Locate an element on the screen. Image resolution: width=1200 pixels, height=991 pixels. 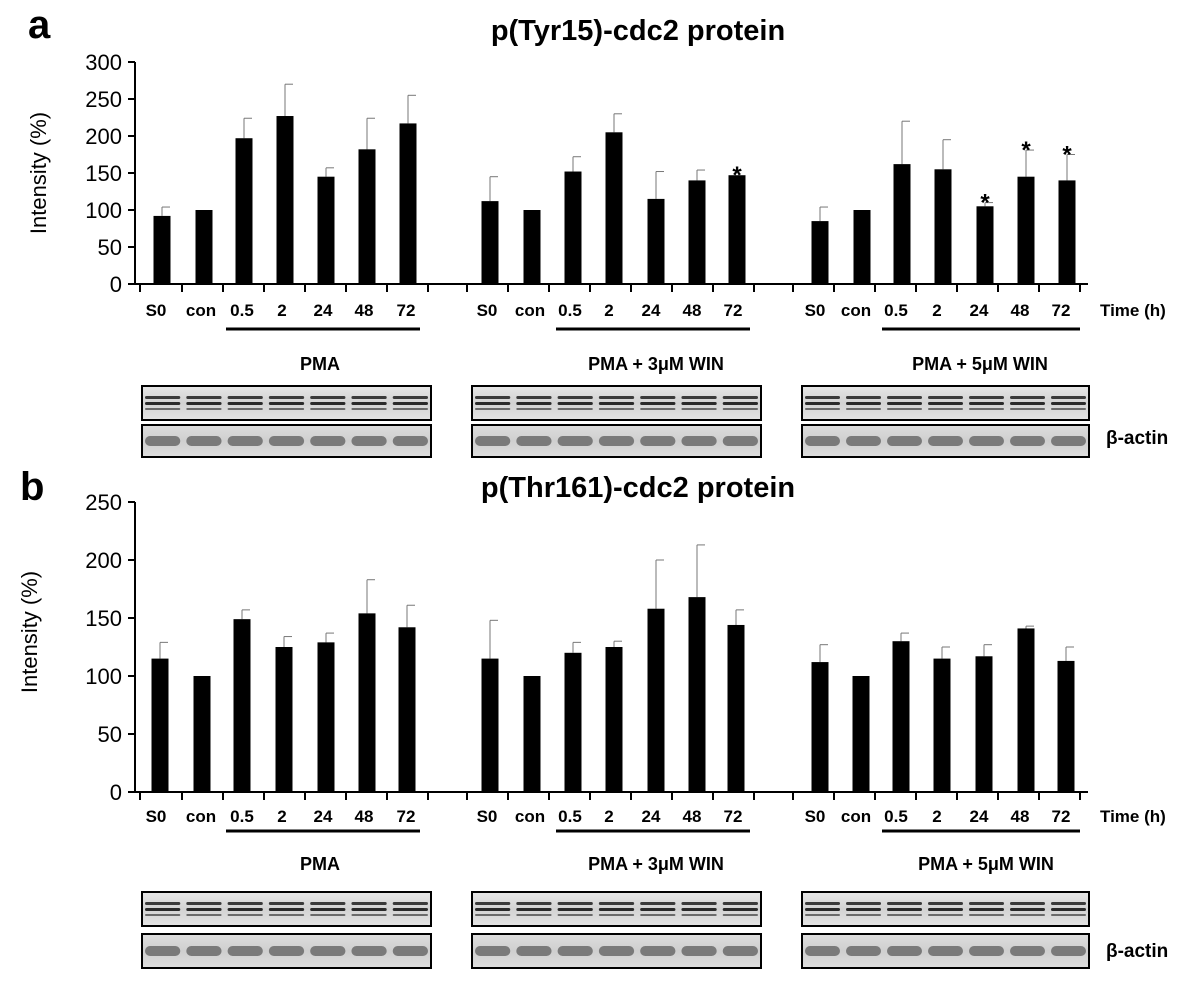
y-tick-label: 250 is located at coordinates (103, 502).